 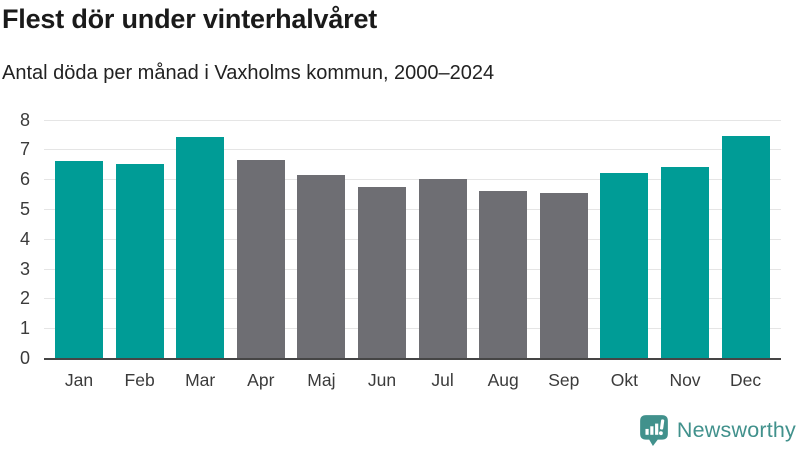 I want to click on x-axis-label-mar: Mar, so click(x=200, y=380).